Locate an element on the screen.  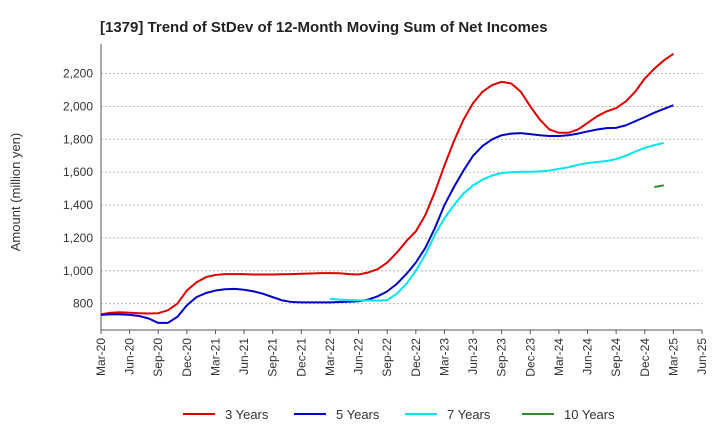
legend-item: 5 Years is located at coordinates (337, 414).